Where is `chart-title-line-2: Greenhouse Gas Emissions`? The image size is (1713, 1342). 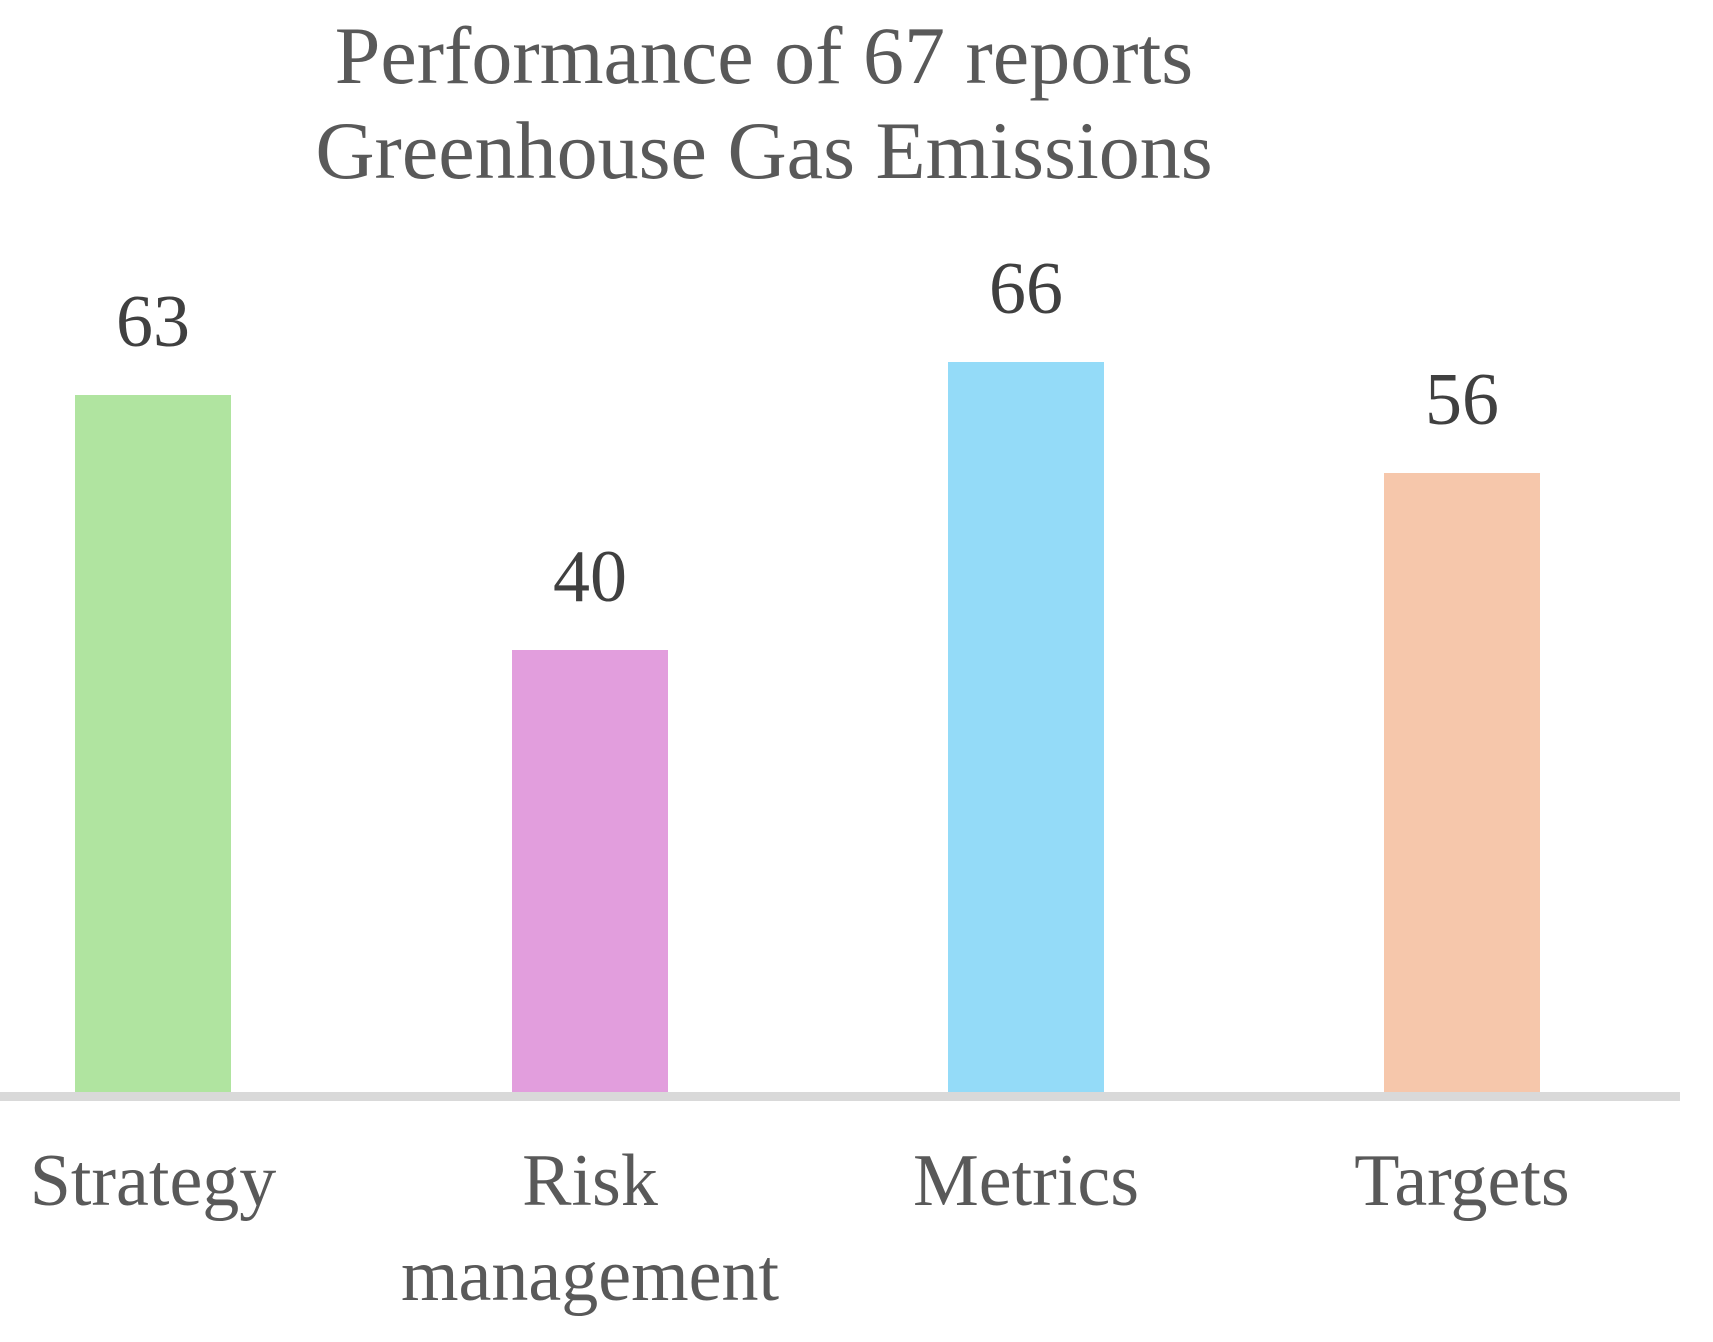
chart-title-line-2: Greenhouse Gas Emissions is located at coordinates (764, 150).